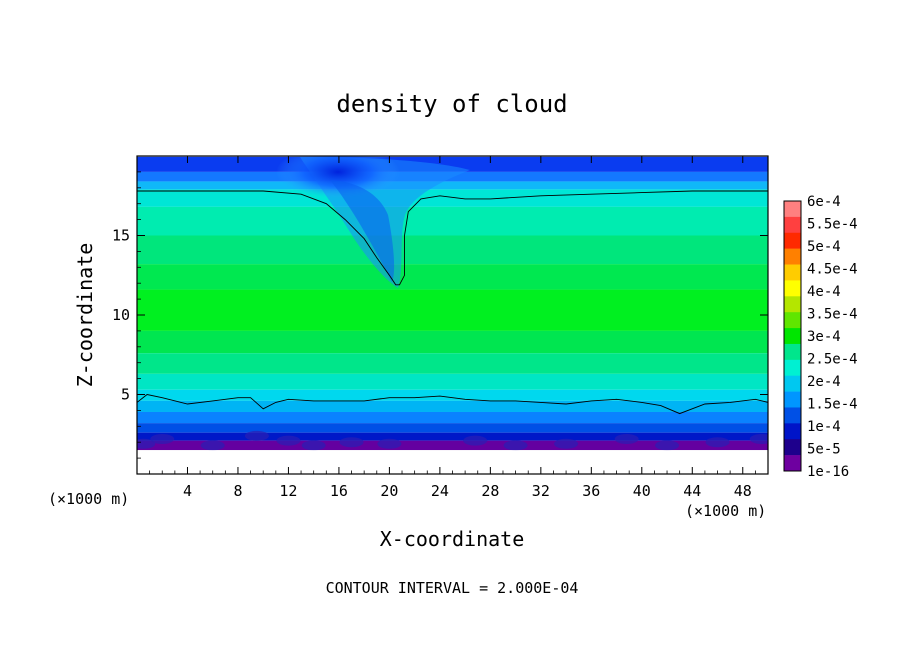  I want to click on x-tick-label: 8, so click(237, 491).